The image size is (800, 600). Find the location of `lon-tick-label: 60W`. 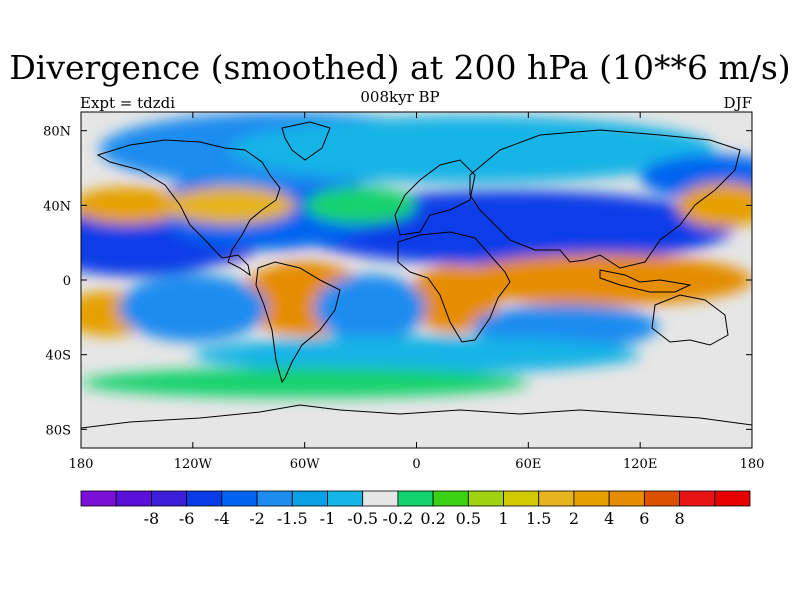

lon-tick-label: 60W is located at coordinates (305, 464).